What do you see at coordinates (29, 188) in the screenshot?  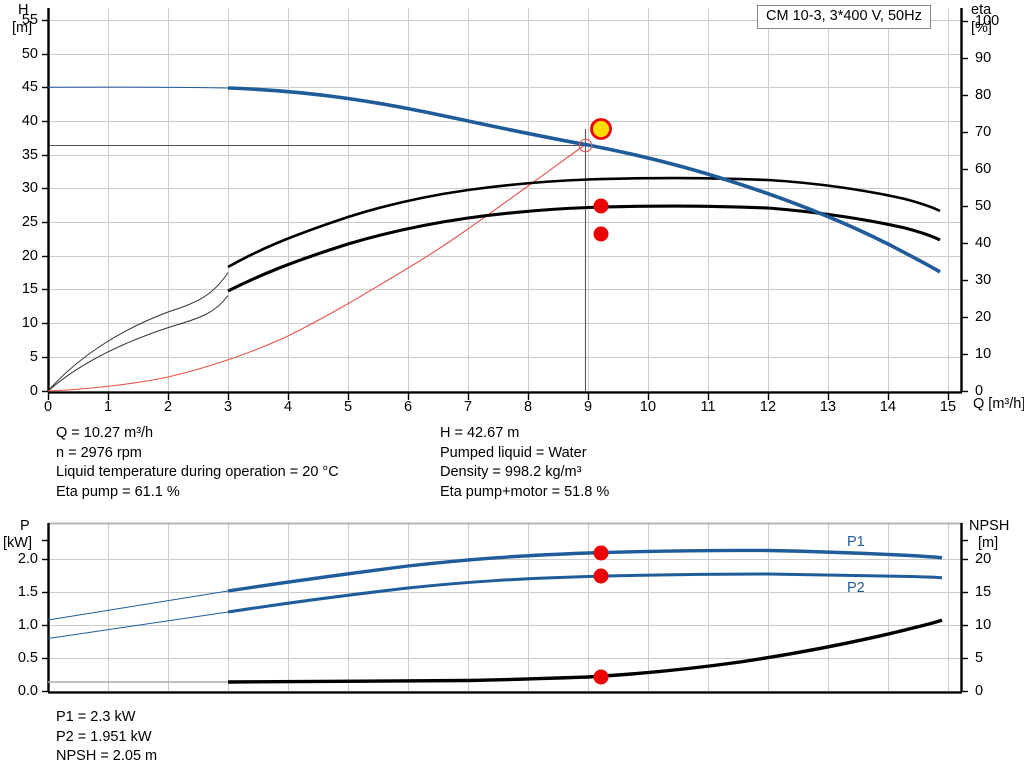 I see `upper-left-tick-30: 30` at bounding box center [29, 188].